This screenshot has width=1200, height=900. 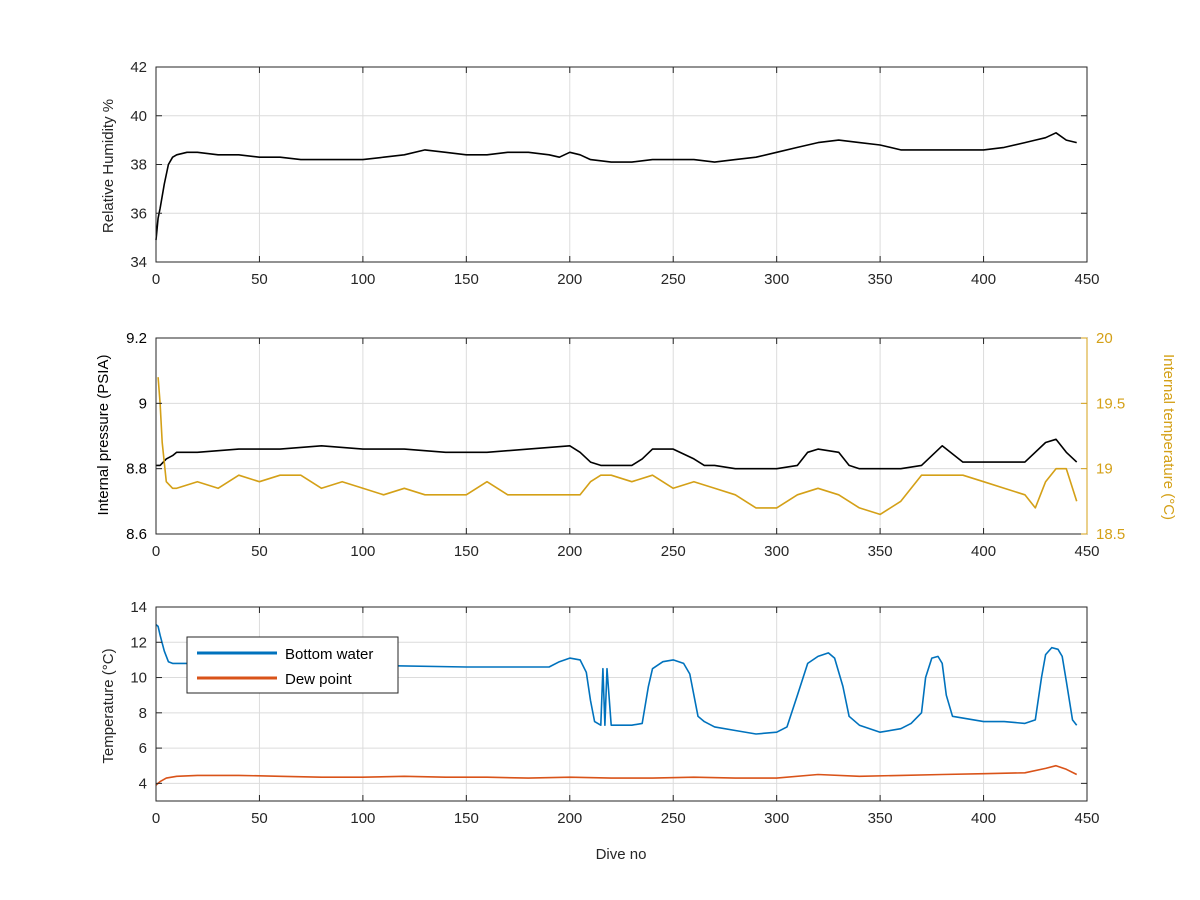 What do you see at coordinates (329, 654) in the screenshot?
I see `legend-label-bottom-water: Bottom water` at bounding box center [329, 654].